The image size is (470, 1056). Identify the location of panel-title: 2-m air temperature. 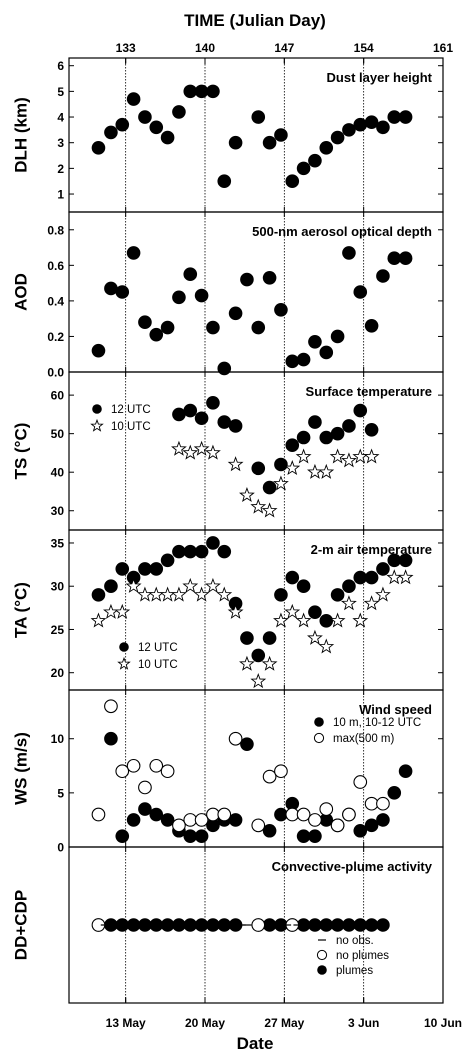
(371, 549).